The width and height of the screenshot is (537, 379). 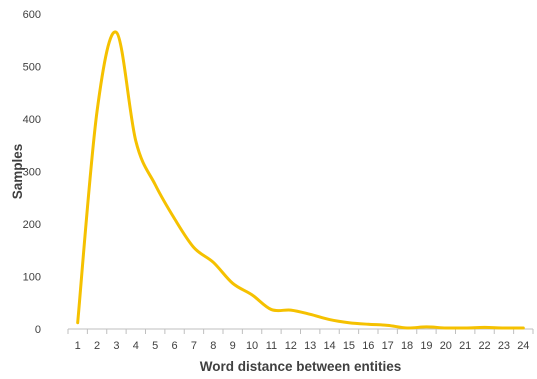 I want to click on y-tick-label: 200, so click(x=32, y=225).